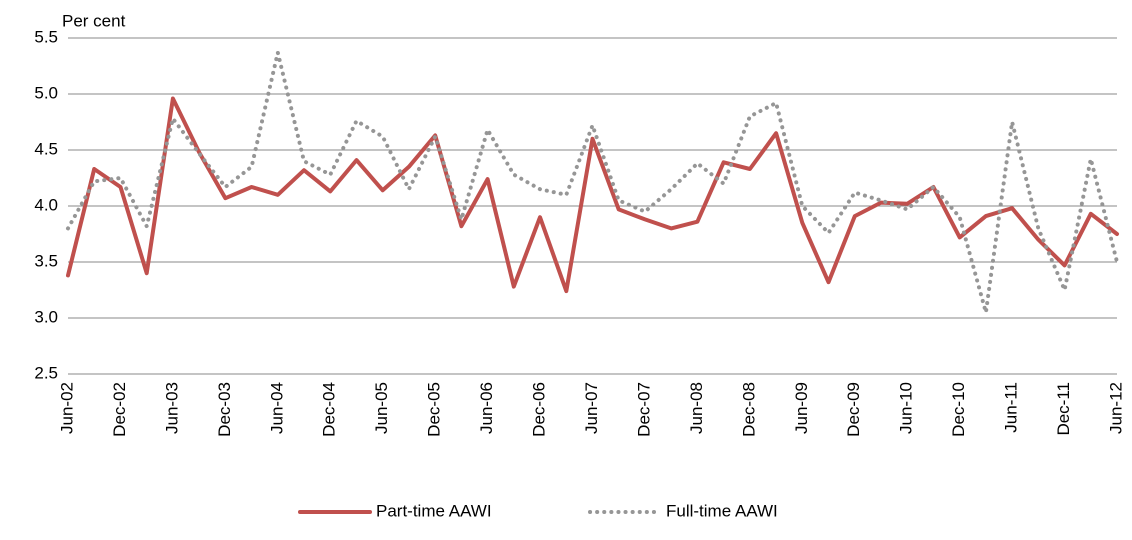 The image size is (1132, 540). Describe the element at coordinates (434, 510) in the screenshot. I see `legend-label: Part-time AAWI` at that location.